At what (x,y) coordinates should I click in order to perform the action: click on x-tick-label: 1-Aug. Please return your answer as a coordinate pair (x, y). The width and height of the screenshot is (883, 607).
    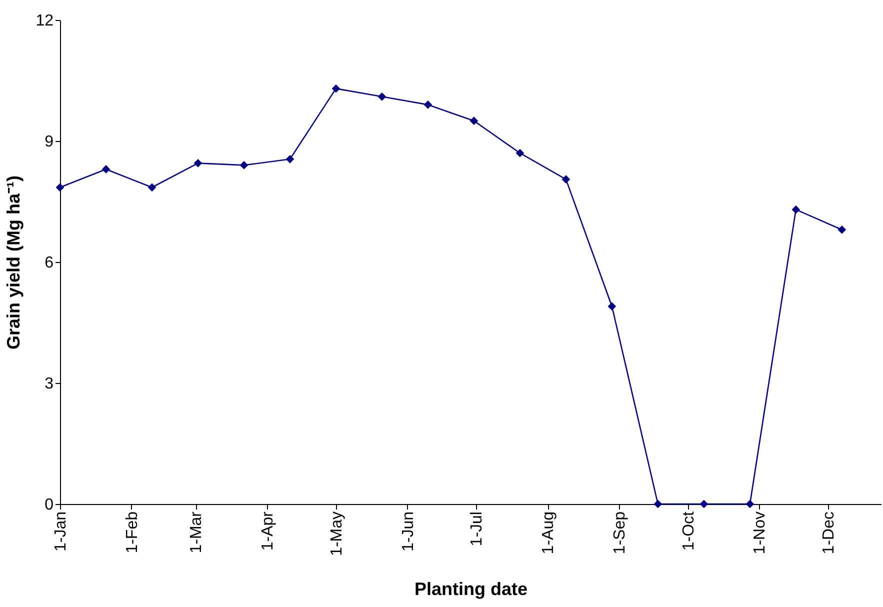
    Looking at the image, I should click on (549, 533).